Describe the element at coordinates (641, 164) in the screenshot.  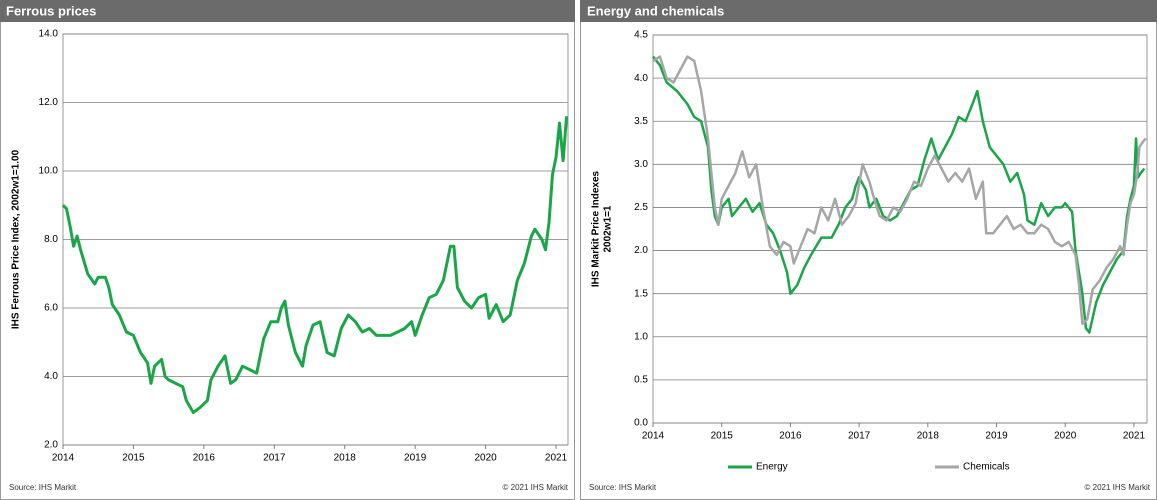
I see `y-tick-label: 3.0` at that location.